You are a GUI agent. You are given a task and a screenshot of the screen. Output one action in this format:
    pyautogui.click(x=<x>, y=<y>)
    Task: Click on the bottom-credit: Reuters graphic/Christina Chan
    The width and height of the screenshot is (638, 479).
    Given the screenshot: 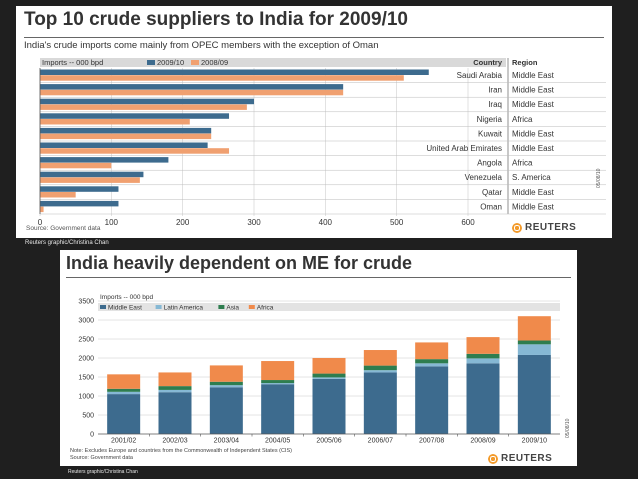 What is the action you would take?
    pyautogui.click(x=103, y=472)
    